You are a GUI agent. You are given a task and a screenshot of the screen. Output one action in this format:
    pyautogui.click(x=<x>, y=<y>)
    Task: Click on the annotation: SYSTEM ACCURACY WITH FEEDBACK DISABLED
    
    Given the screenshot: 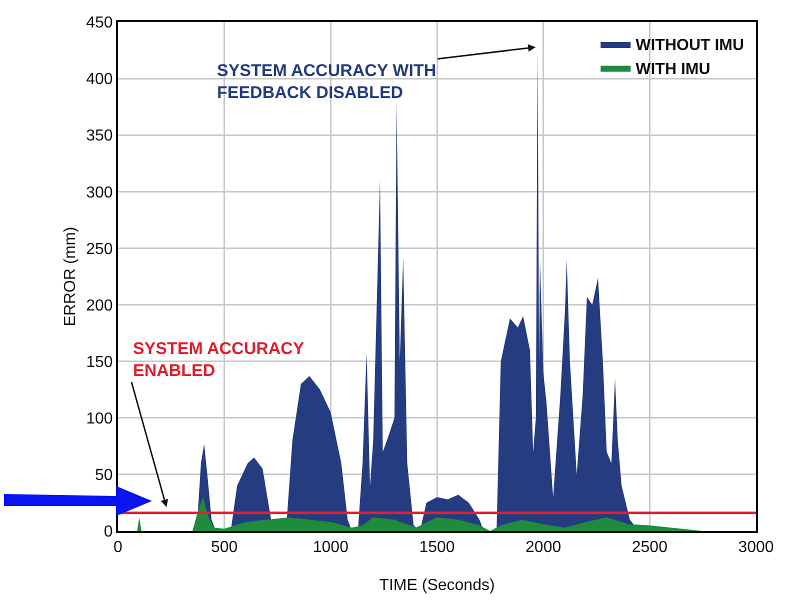 What is the action you would take?
    pyautogui.click(x=326, y=81)
    